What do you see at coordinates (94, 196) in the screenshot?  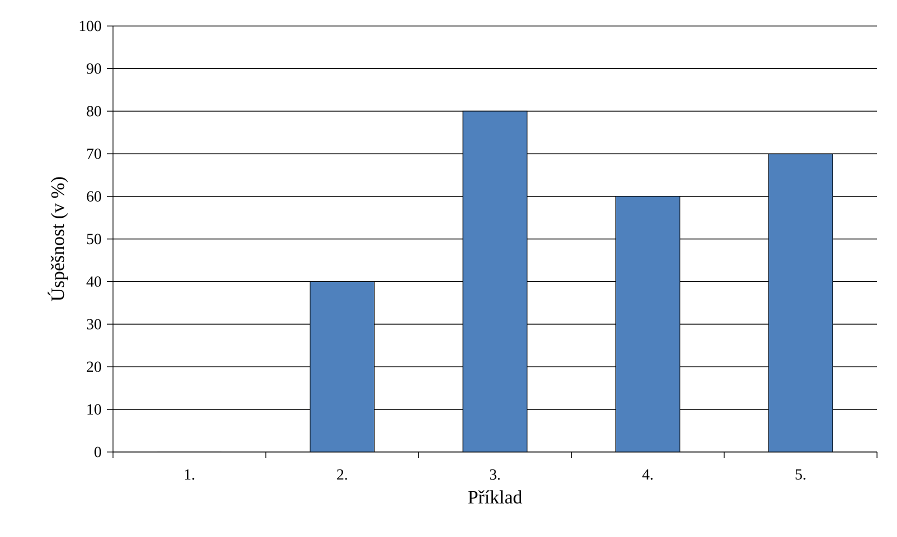 I see `y-tick-label: 60` at bounding box center [94, 196].